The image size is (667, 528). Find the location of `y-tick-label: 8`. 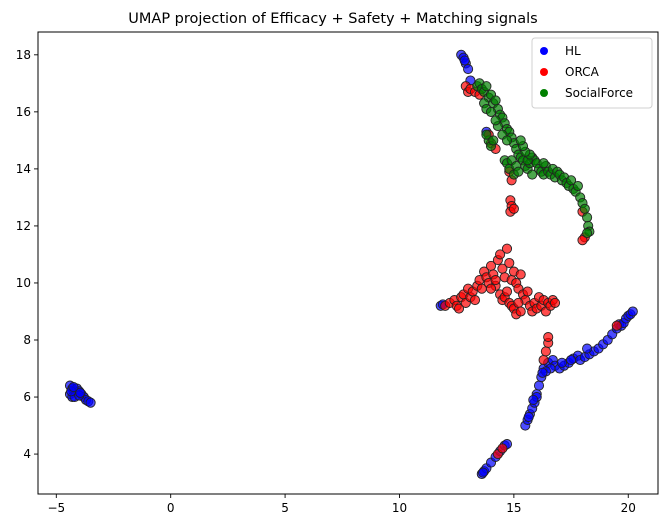

y-tick-label: 8 is located at coordinates (27, 340).